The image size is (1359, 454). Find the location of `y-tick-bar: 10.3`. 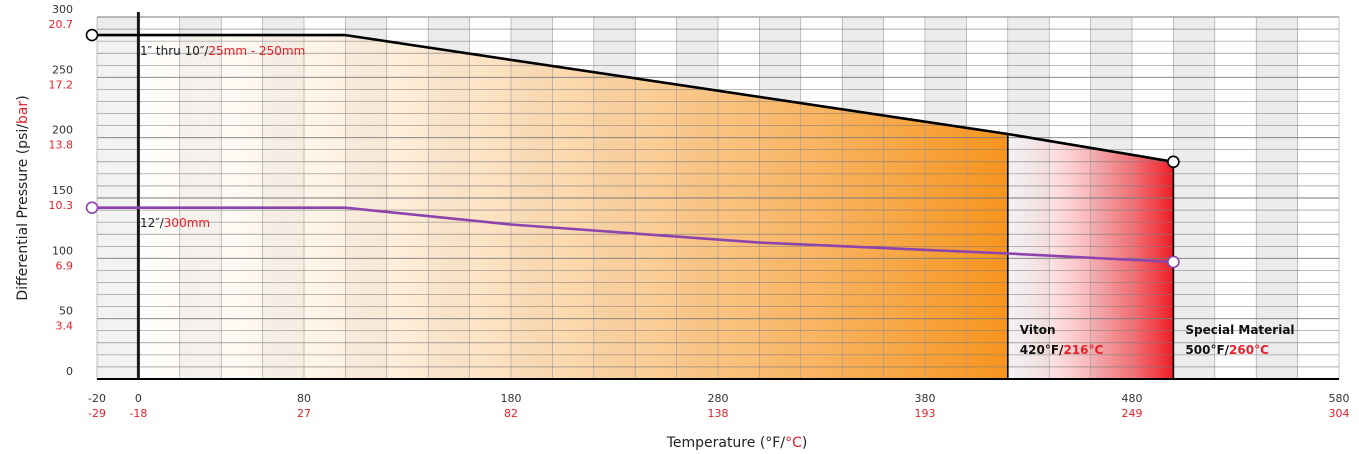

y-tick-bar: 10.3 is located at coordinates (61, 205).